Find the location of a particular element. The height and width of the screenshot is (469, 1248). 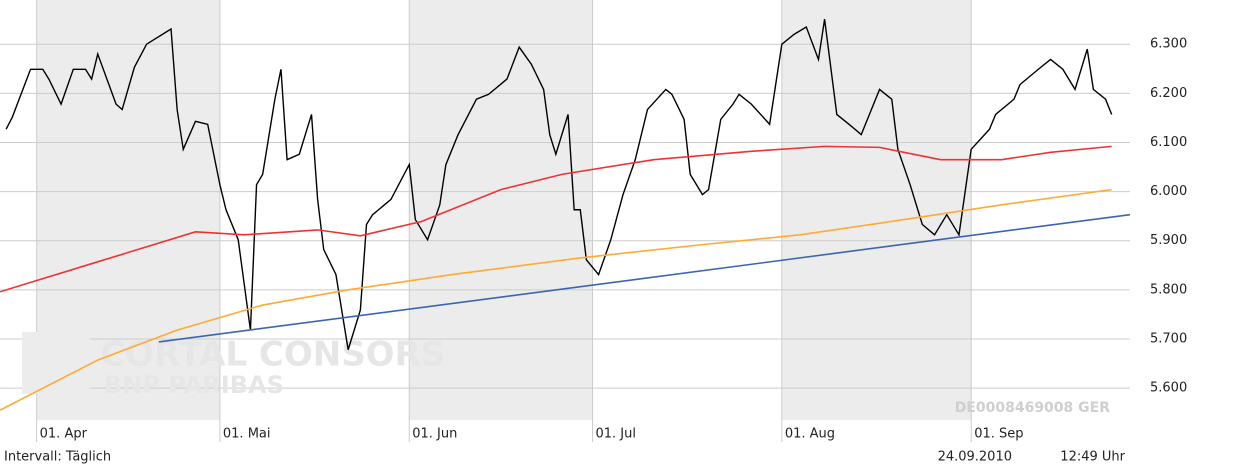

y-tick-label: 6.200 is located at coordinates (1168, 93).